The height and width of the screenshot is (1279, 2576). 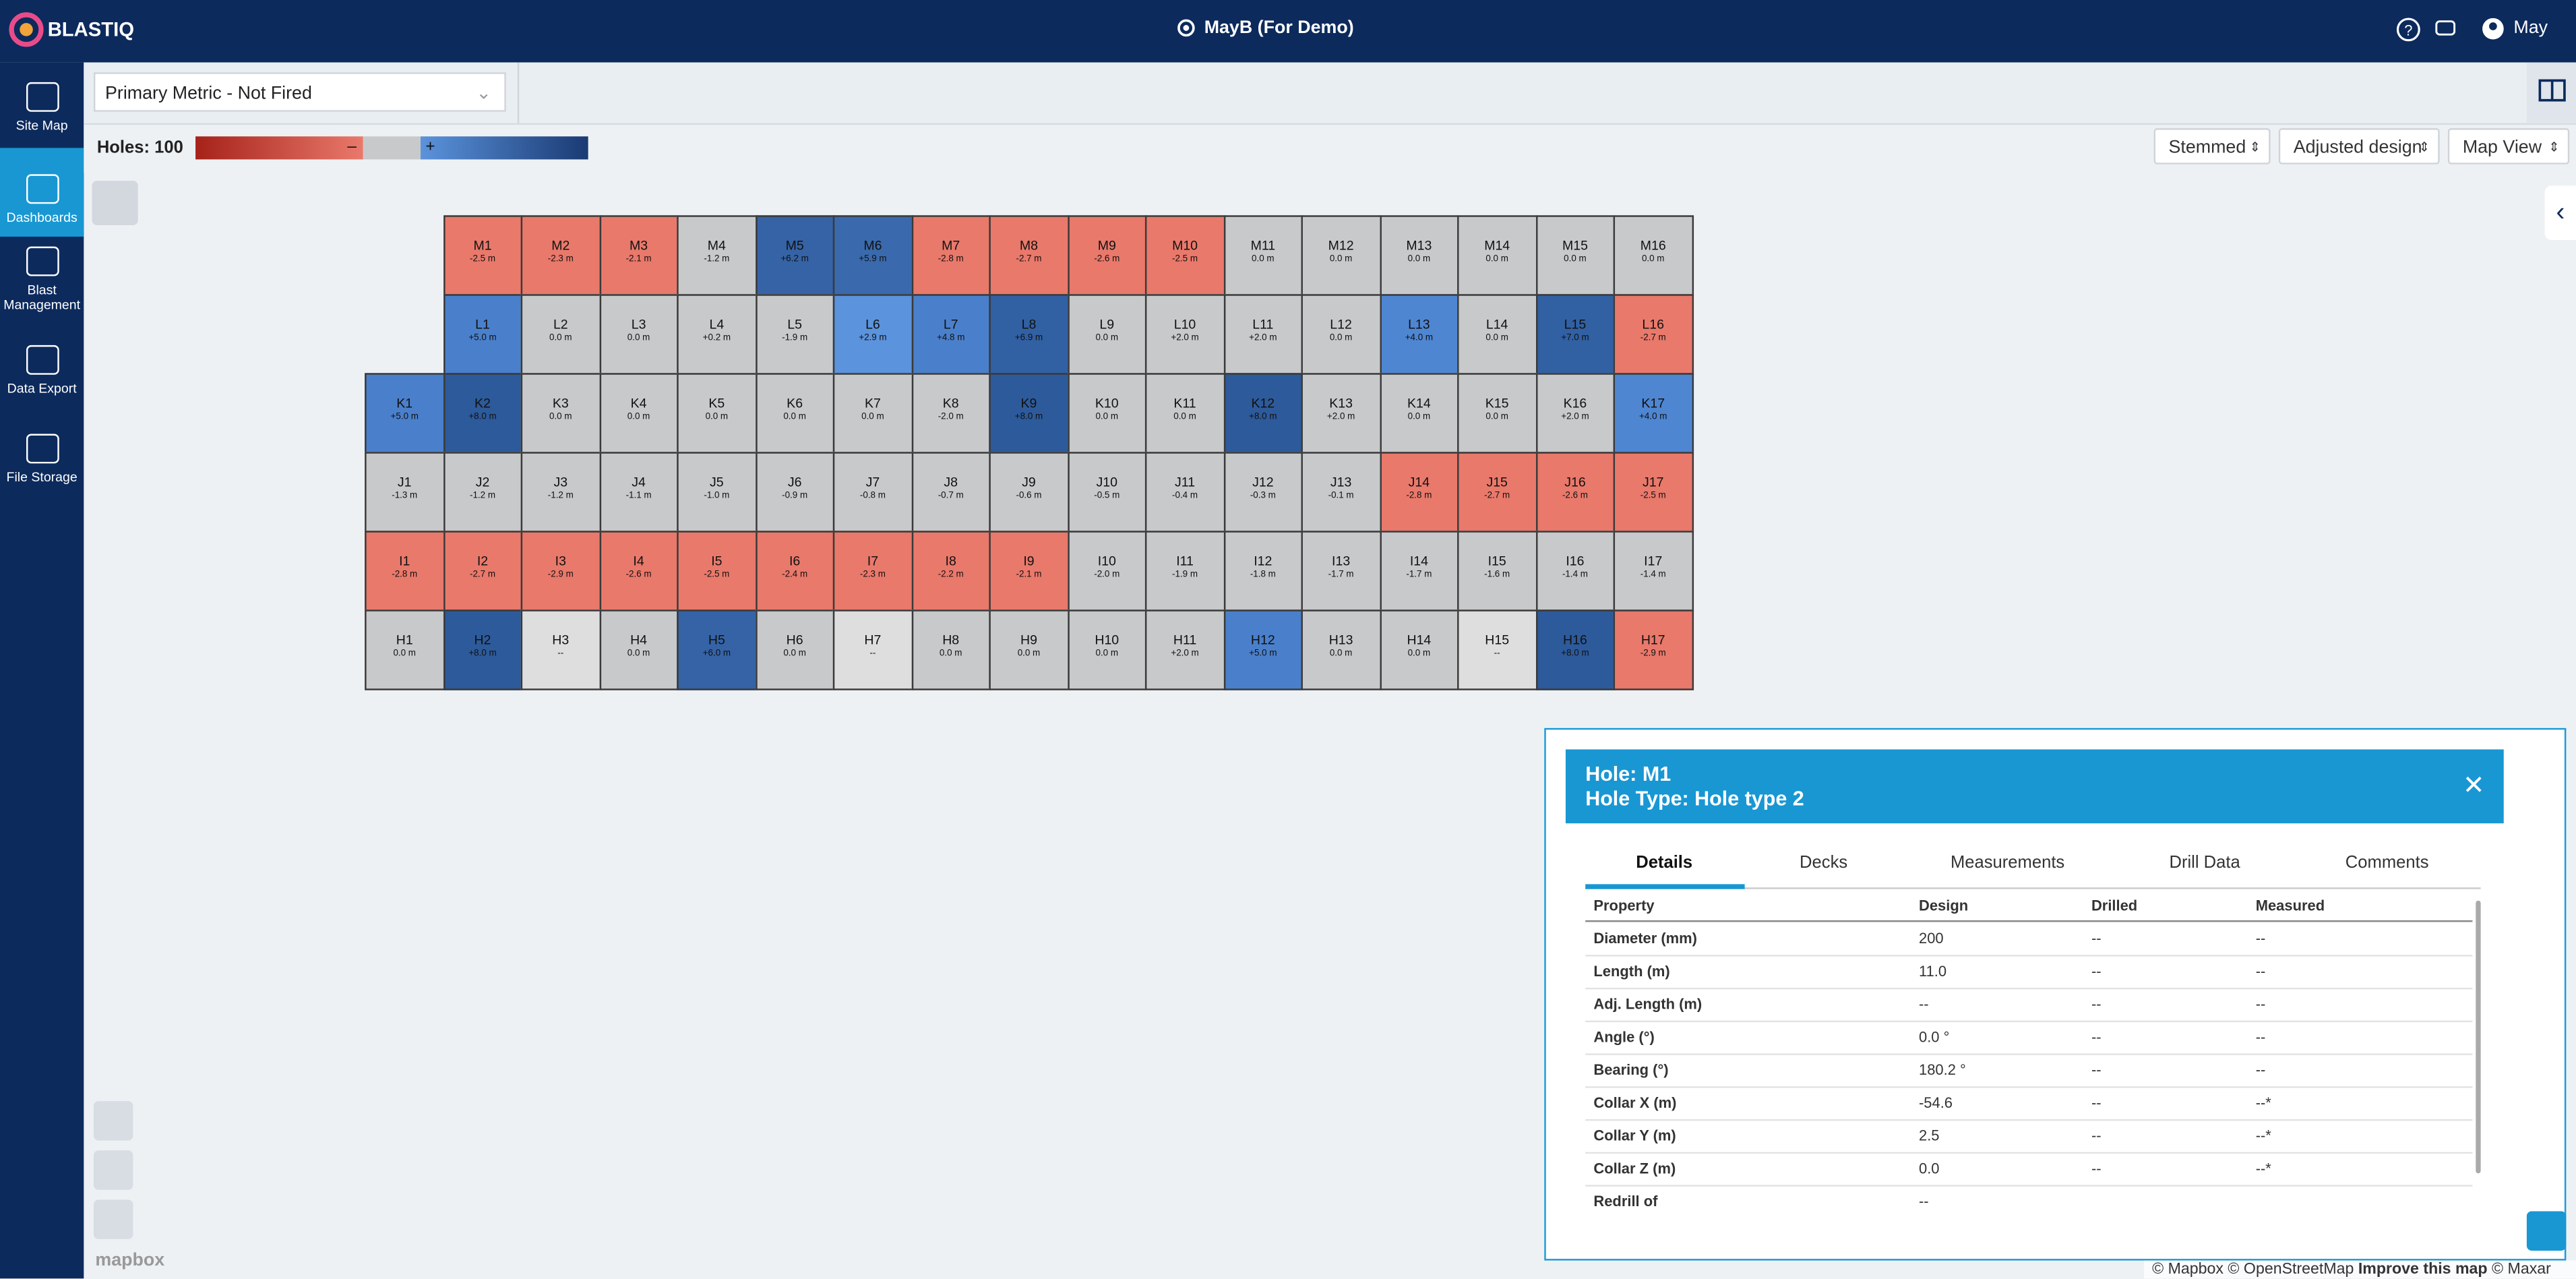 I want to click on help-icon: ?, so click(x=2408, y=29).